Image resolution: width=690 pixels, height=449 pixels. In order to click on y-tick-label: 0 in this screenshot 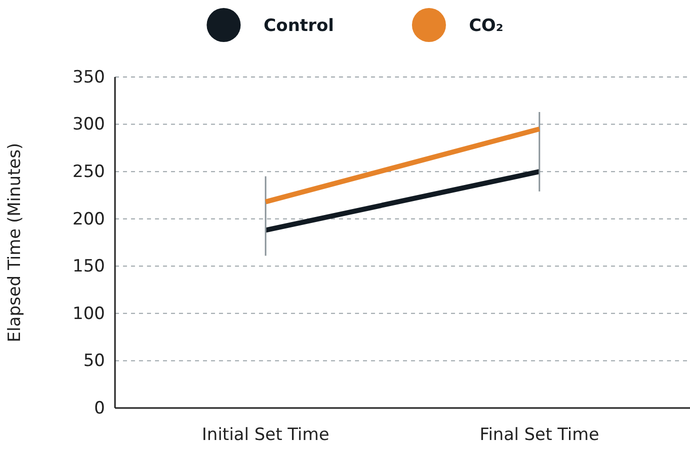, I will do `click(99, 408)`.